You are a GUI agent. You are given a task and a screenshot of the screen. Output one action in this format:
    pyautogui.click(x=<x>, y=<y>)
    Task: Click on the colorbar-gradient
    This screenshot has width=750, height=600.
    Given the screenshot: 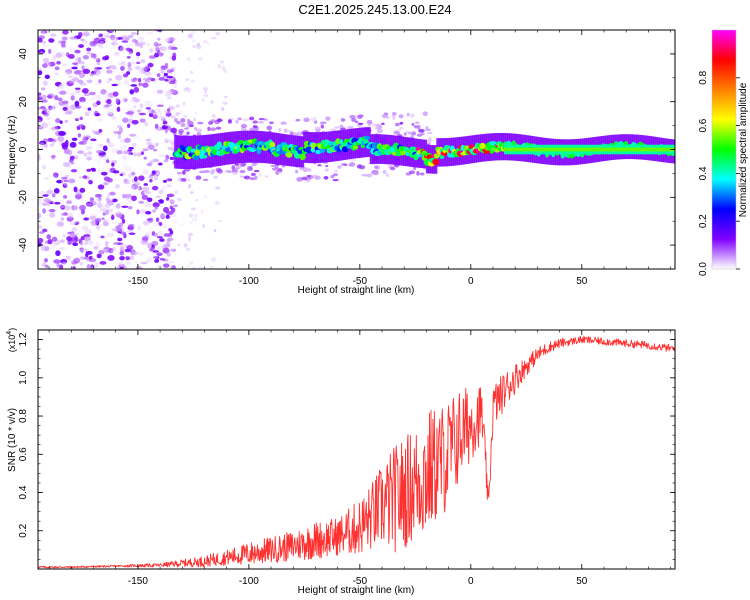 What is the action you would take?
    pyautogui.click(x=724, y=149)
    